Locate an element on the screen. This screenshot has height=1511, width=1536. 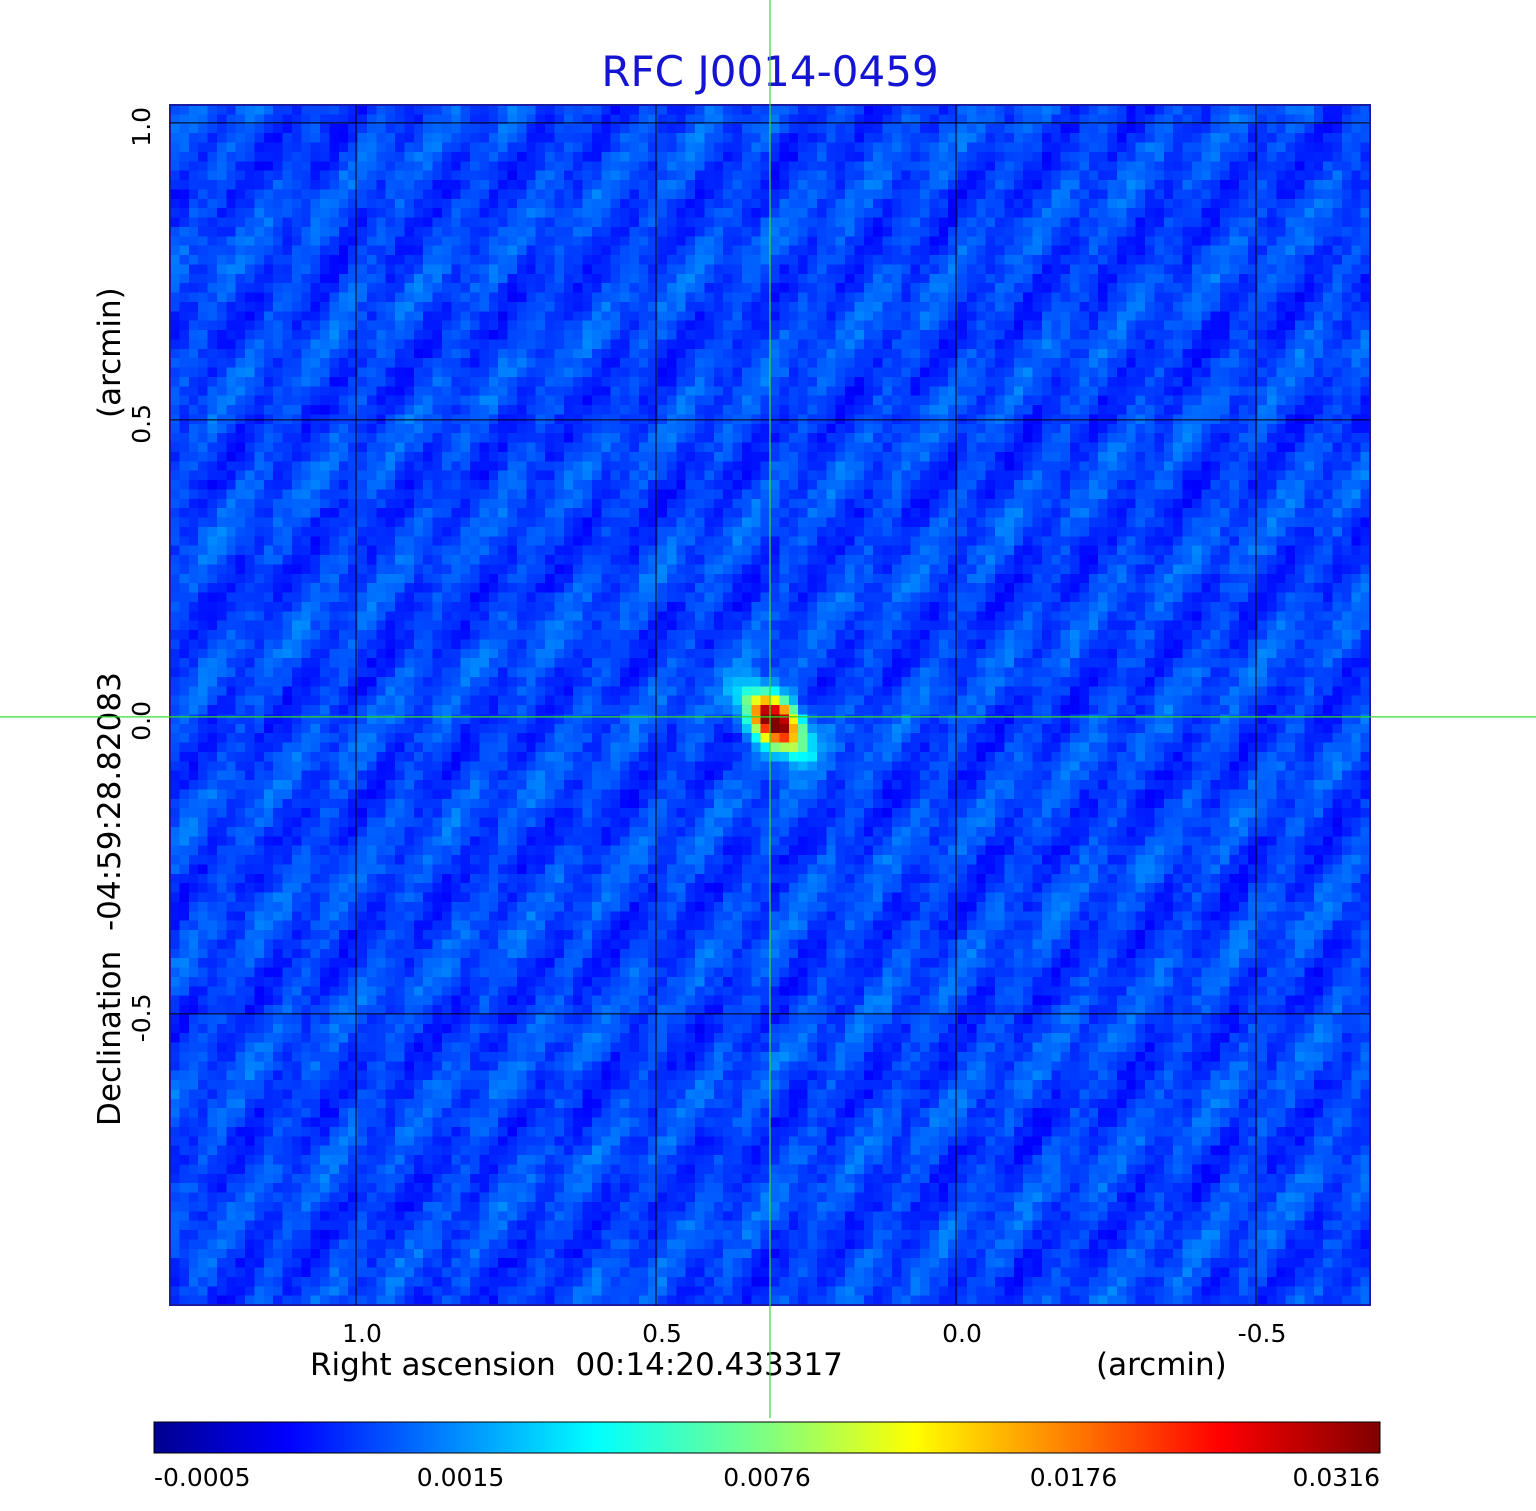
y-tick-label: 0.0 is located at coordinates (141, 721).